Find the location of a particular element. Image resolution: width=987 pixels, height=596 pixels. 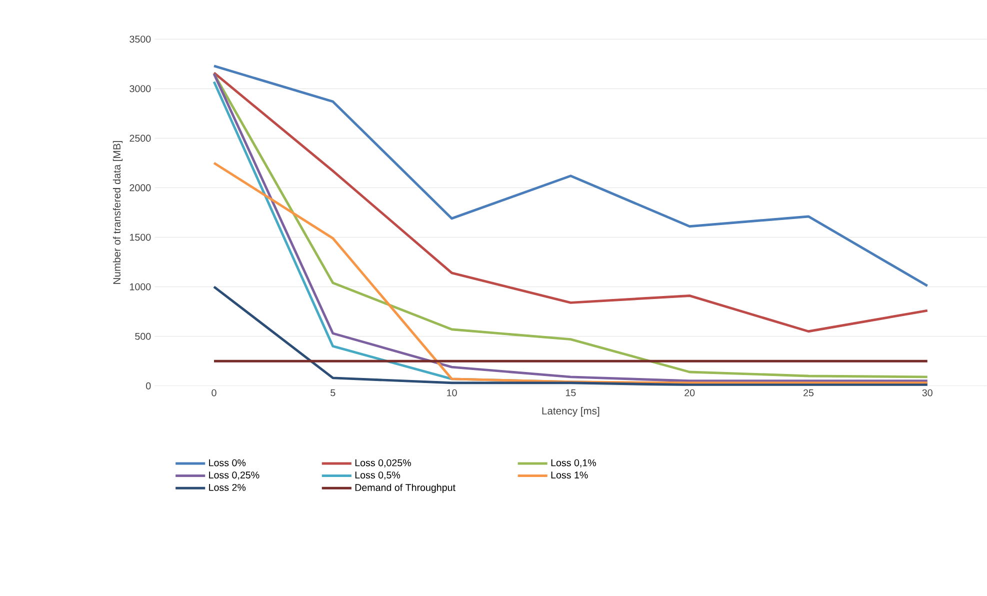

x-axis-title: Latency [ms] is located at coordinates (571, 412).